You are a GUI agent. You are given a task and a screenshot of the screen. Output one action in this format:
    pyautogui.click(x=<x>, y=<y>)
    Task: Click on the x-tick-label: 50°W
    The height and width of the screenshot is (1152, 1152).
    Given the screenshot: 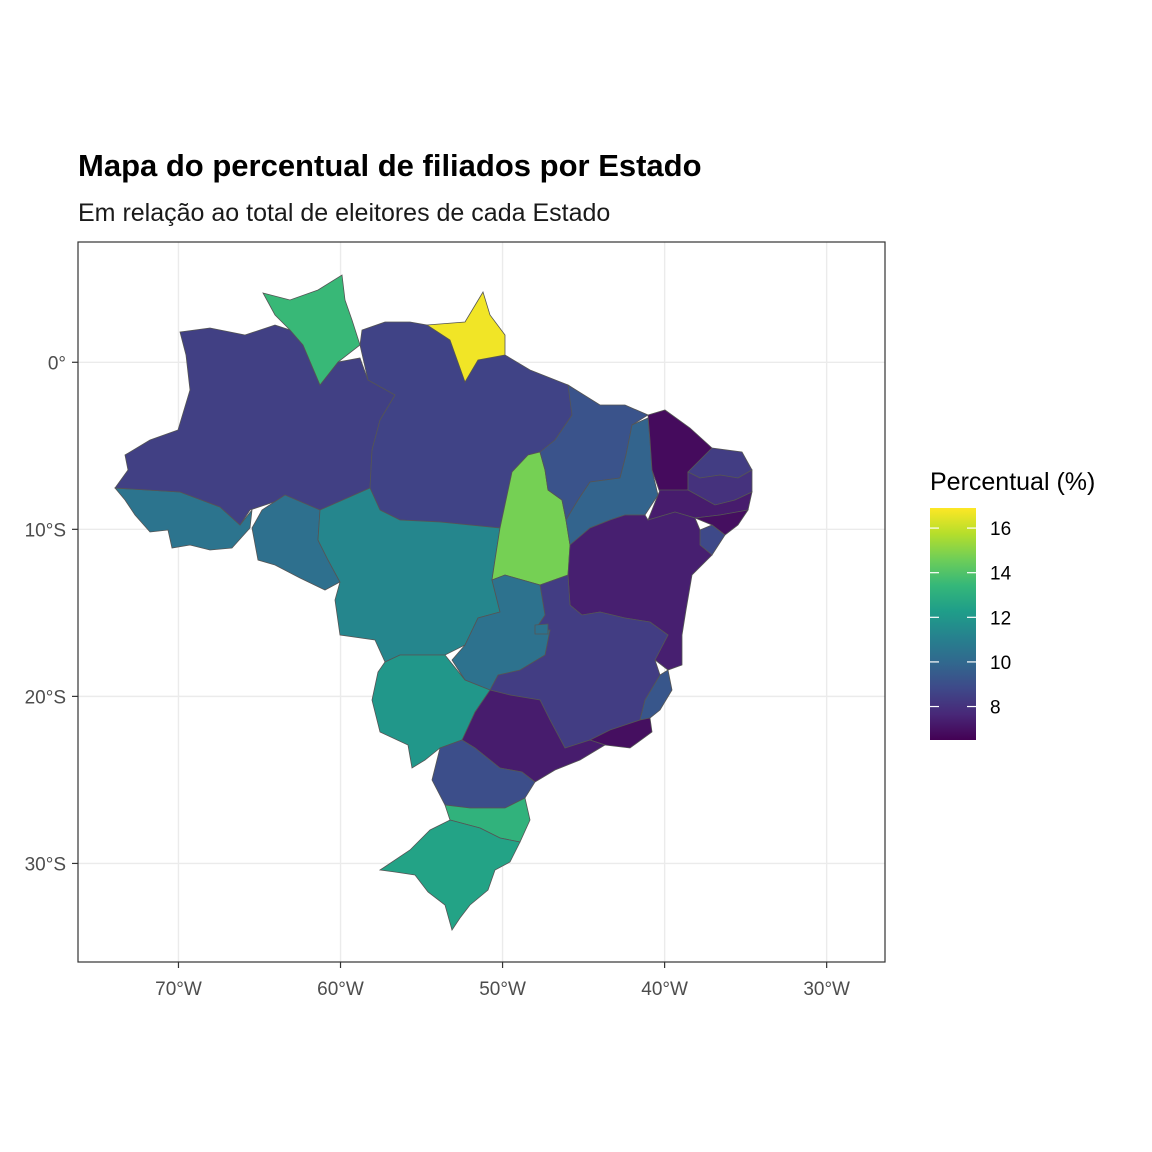 What is the action you would take?
    pyautogui.click(x=502, y=989)
    